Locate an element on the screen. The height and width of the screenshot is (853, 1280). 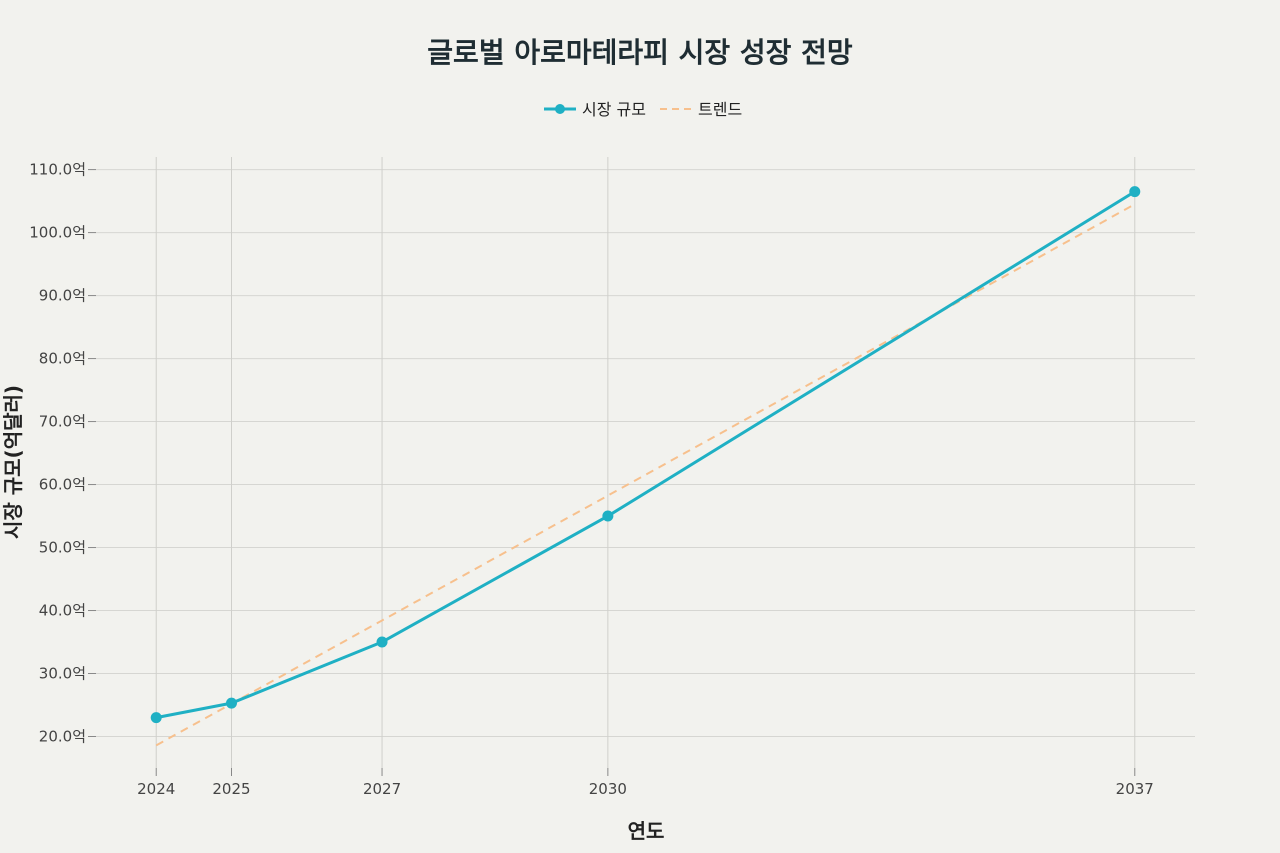
legend-label-trend: 트렌드 is located at coordinates (720, 109).